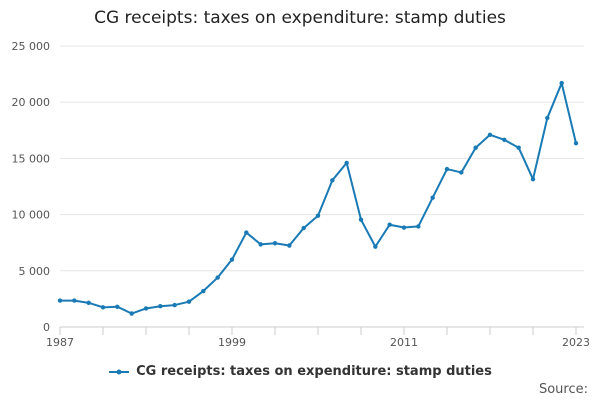  I want to click on x-tick-label: 2023, so click(576, 342).